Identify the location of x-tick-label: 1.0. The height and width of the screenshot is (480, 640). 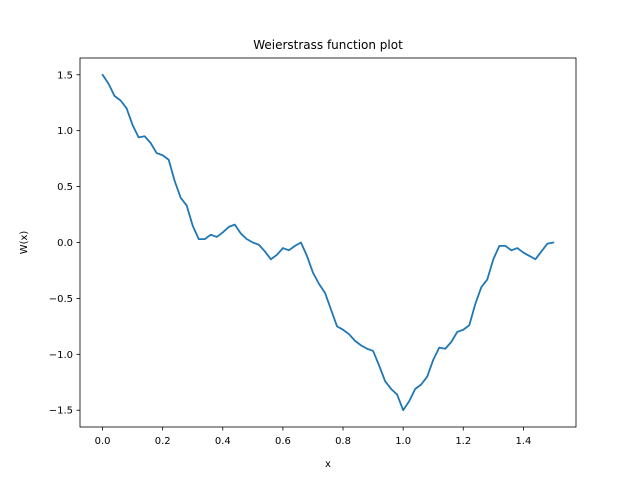
(403, 441).